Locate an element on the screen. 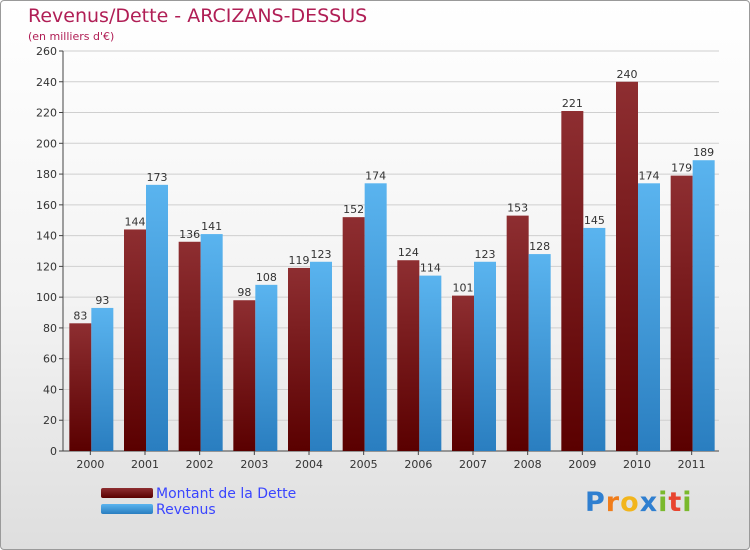 The width and height of the screenshot is (750, 550). data-label-revenus: 128 is located at coordinates (539, 246).